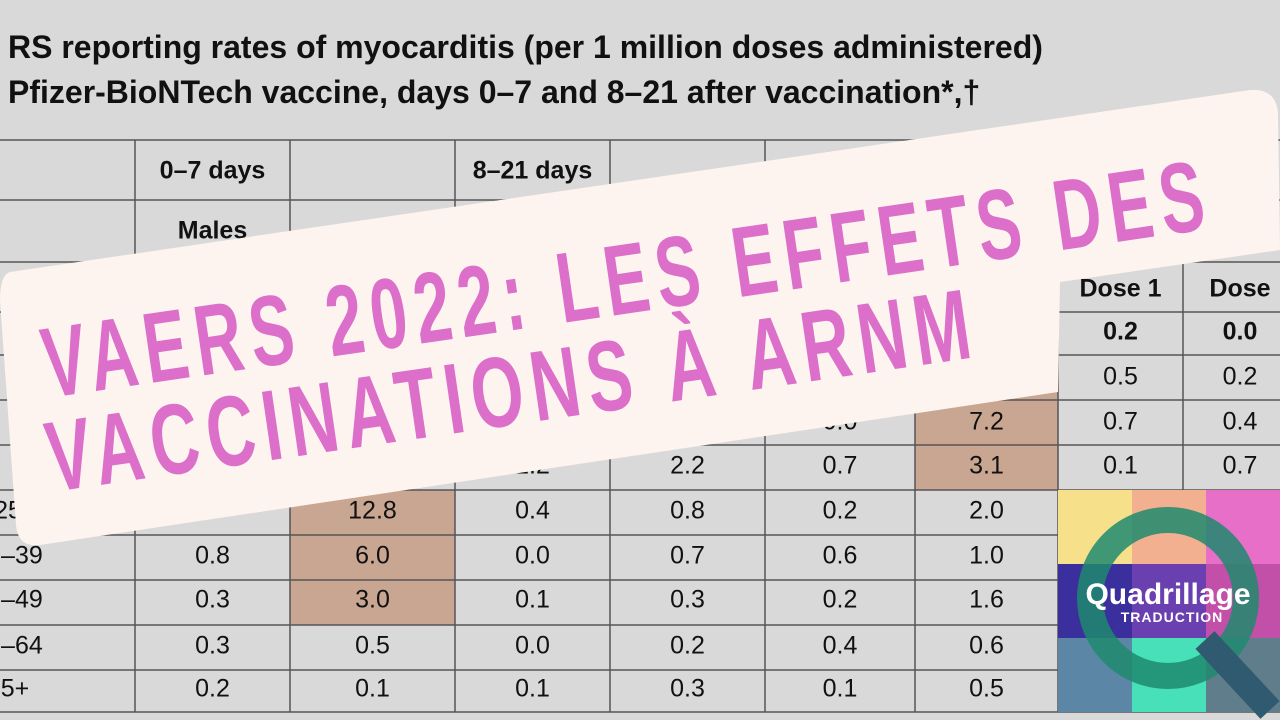  I want to click on table-cell: Dose 1, so click(1121, 289).